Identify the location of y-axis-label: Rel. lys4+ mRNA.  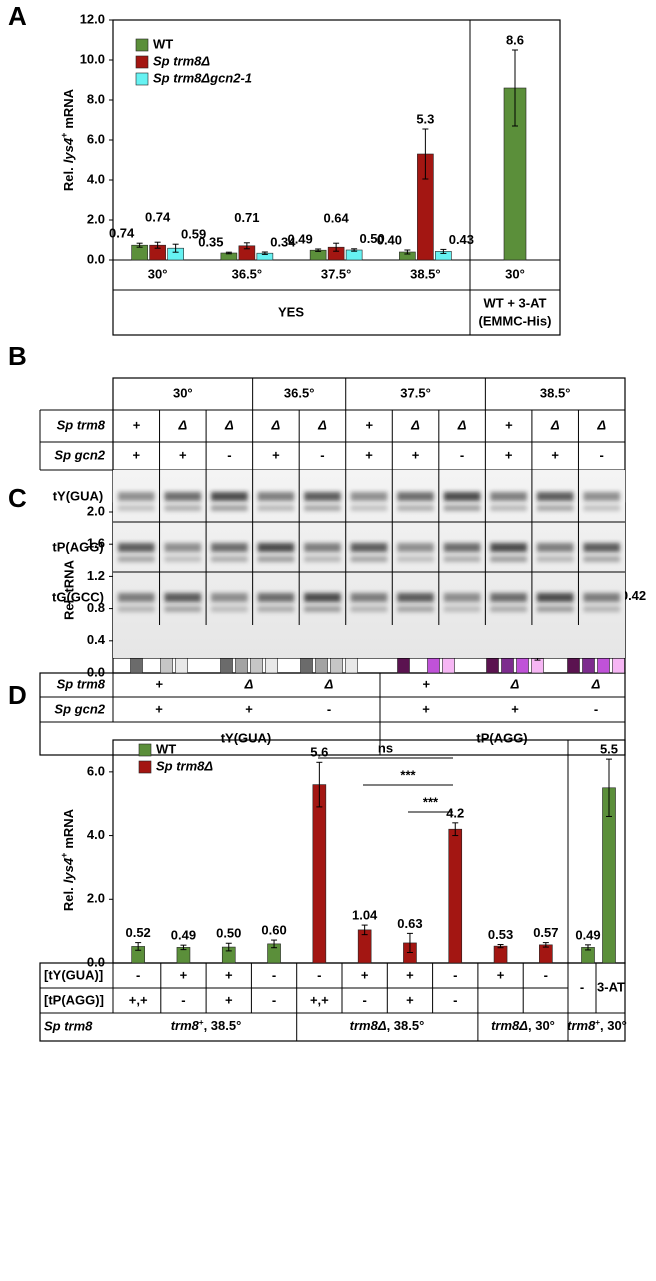
(67, 859).